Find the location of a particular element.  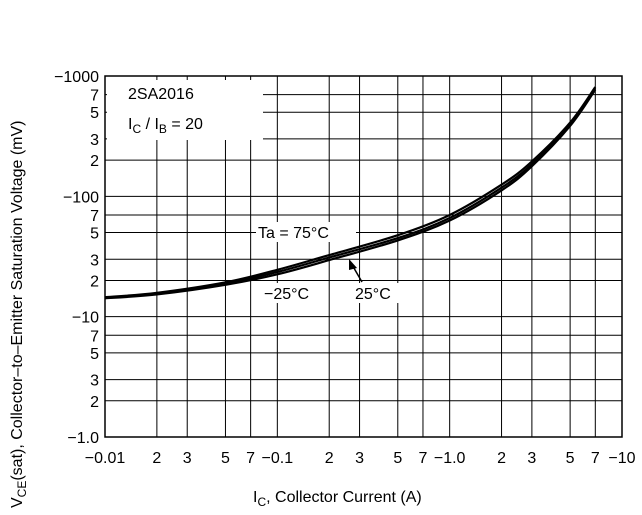

y-tick-label: −1.0 is located at coordinates (83, 438).